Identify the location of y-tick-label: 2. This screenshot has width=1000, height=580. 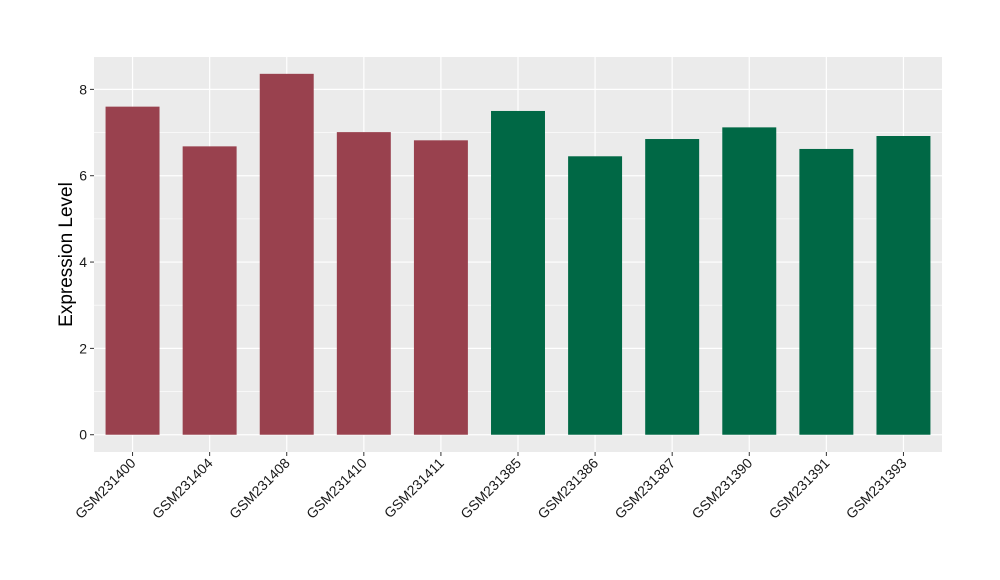
(83, 348).